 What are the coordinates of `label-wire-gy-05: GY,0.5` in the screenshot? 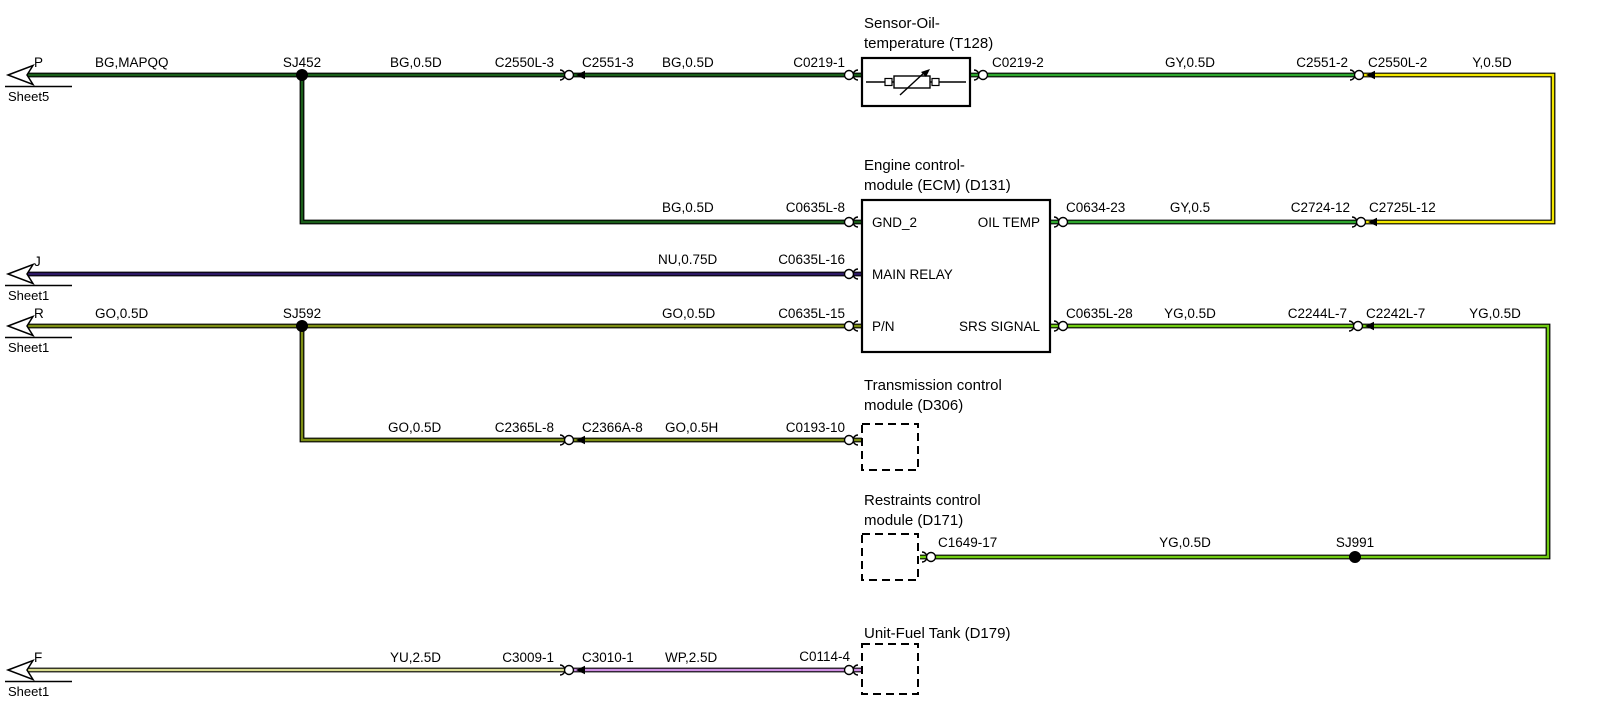 It's located at (1190, 207).